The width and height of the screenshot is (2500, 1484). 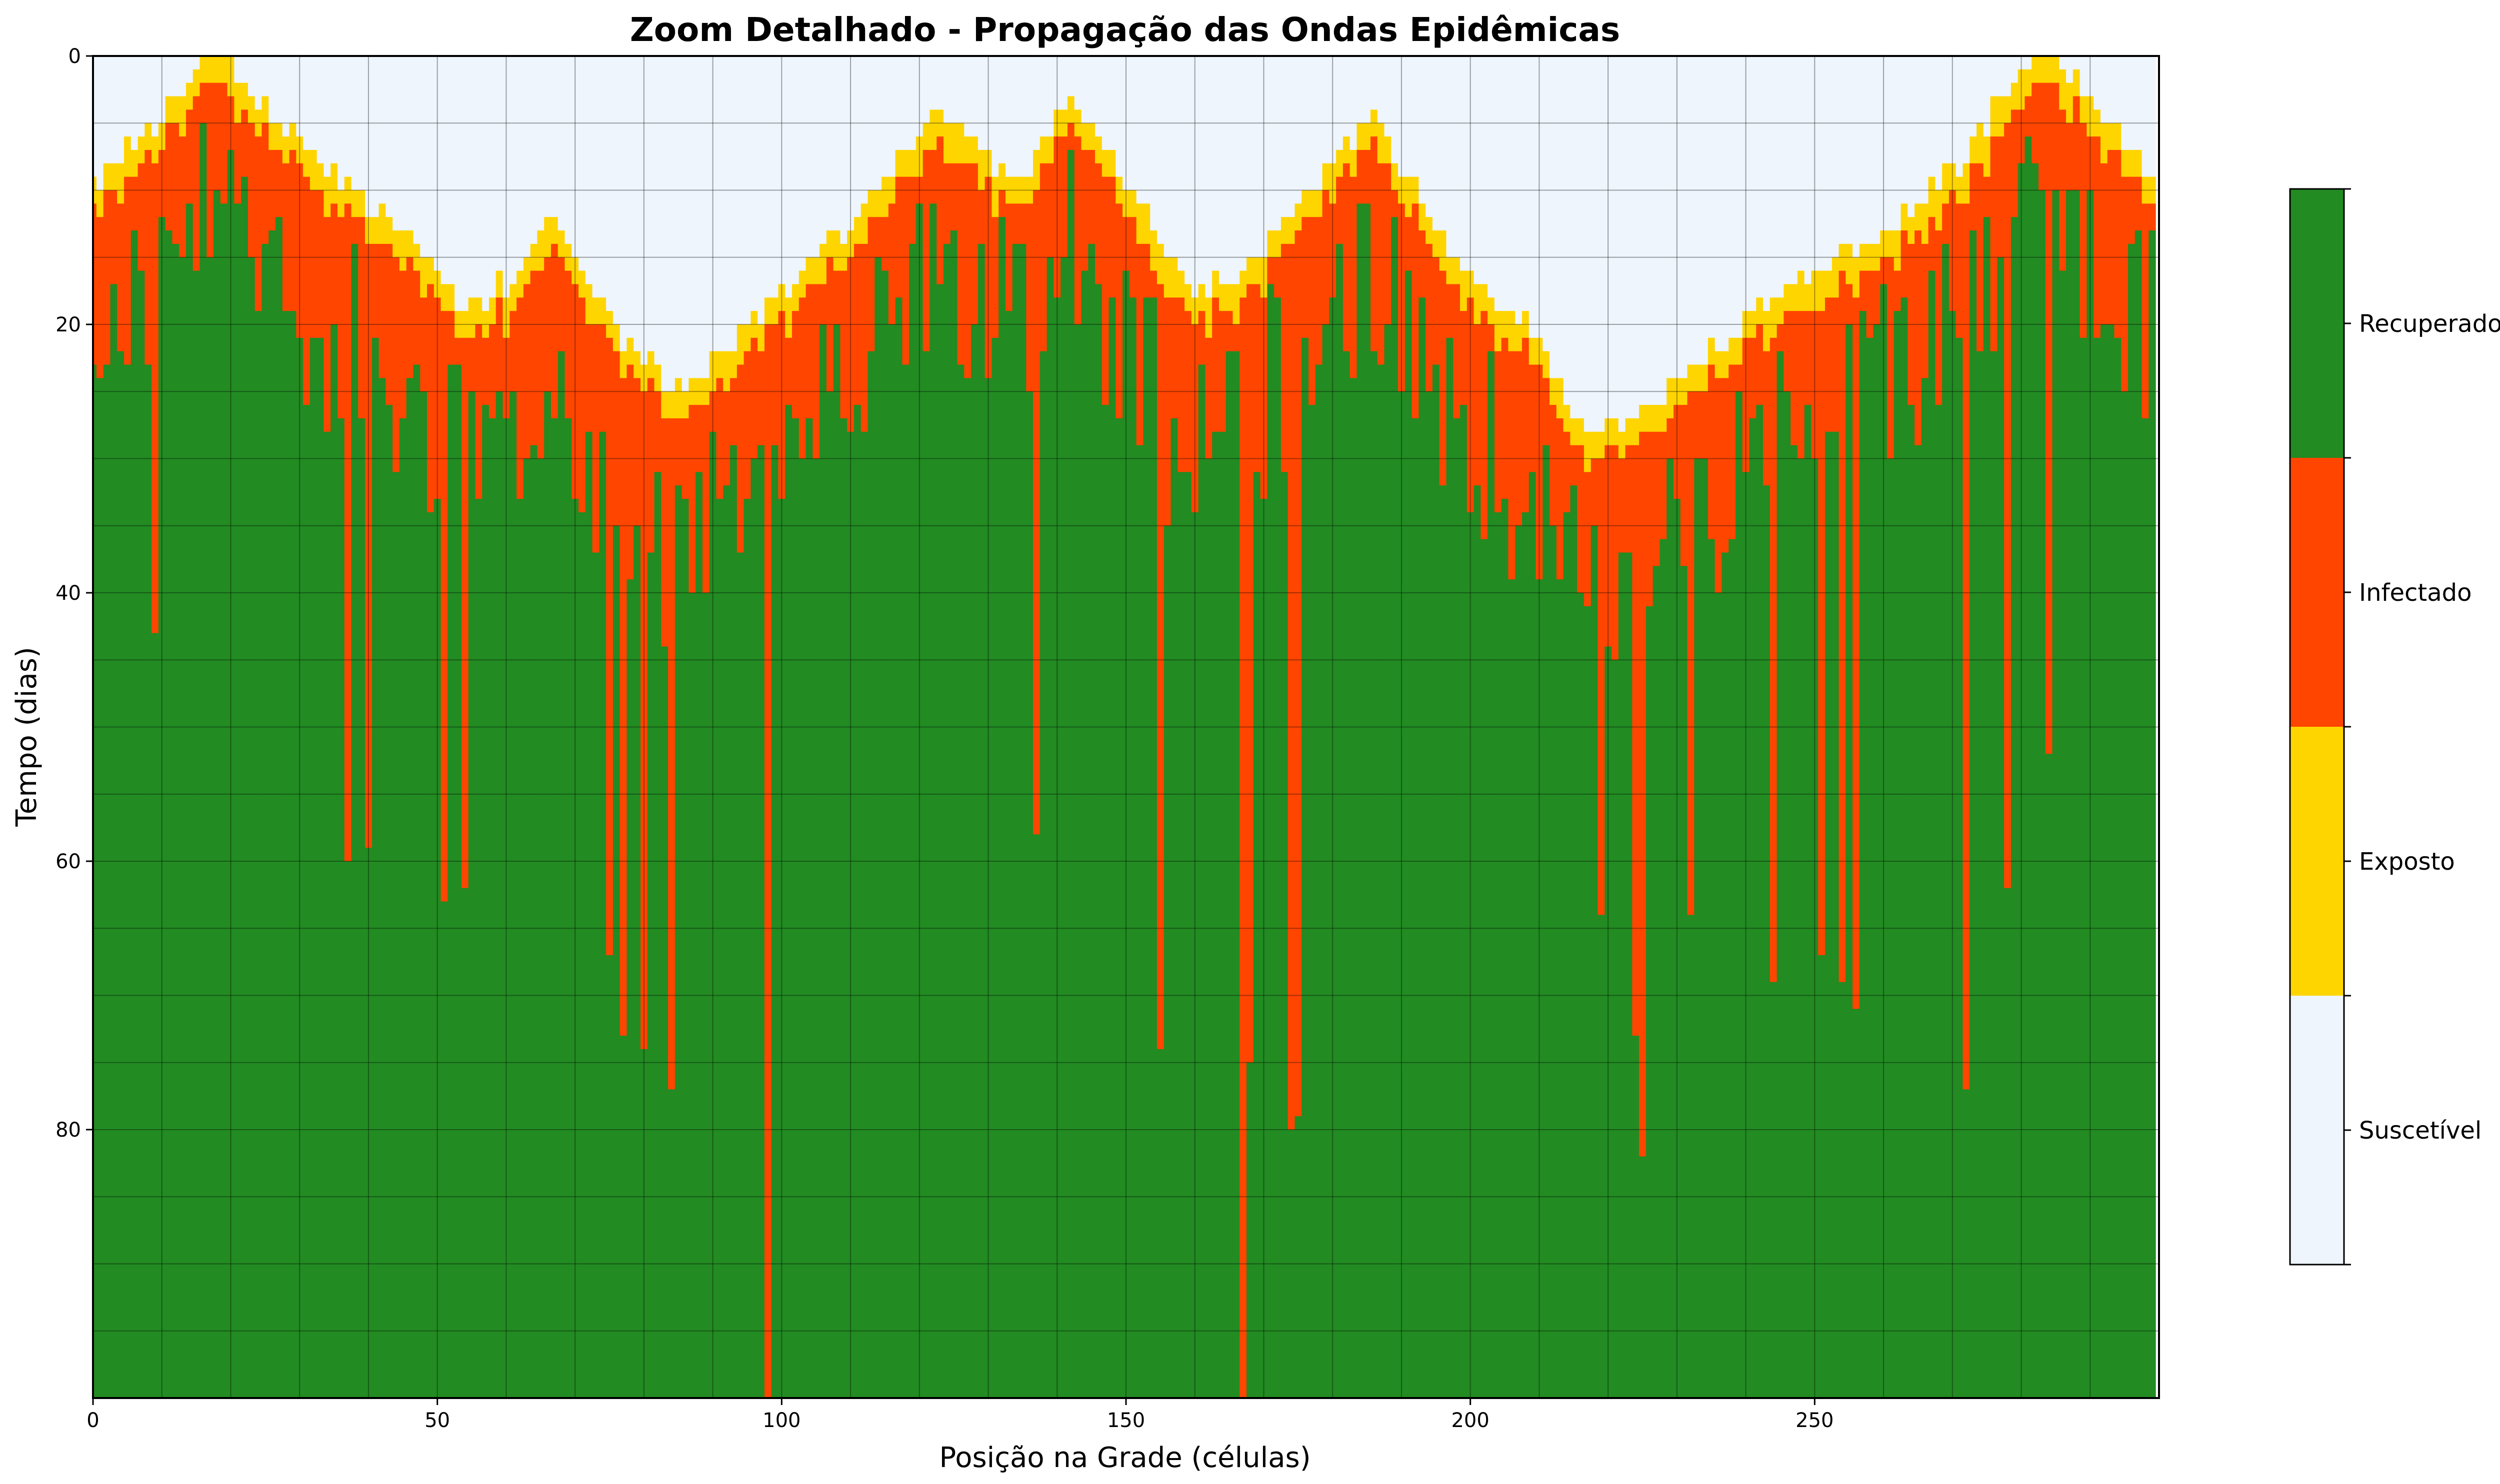 What do you see at coordinates (1257, 157) in the screenshot?
I see `heatmap-cell-169-Suscetível` at bounding box center [1257, 157].